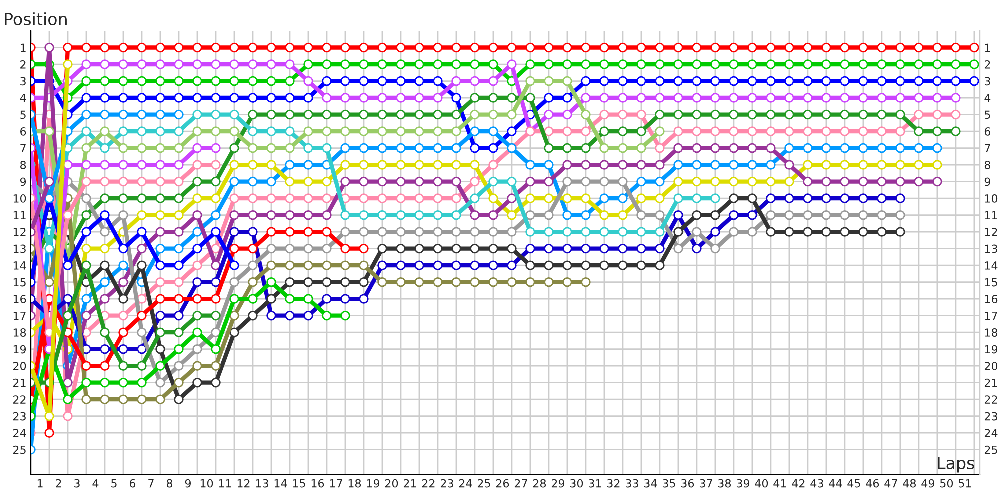 The height and width of the screenshot is (500, 1000). What do you see at coordinates (987, 64) in the screenshot?
I see `y2-tick-label: 2` at bounding box center [987, 64].